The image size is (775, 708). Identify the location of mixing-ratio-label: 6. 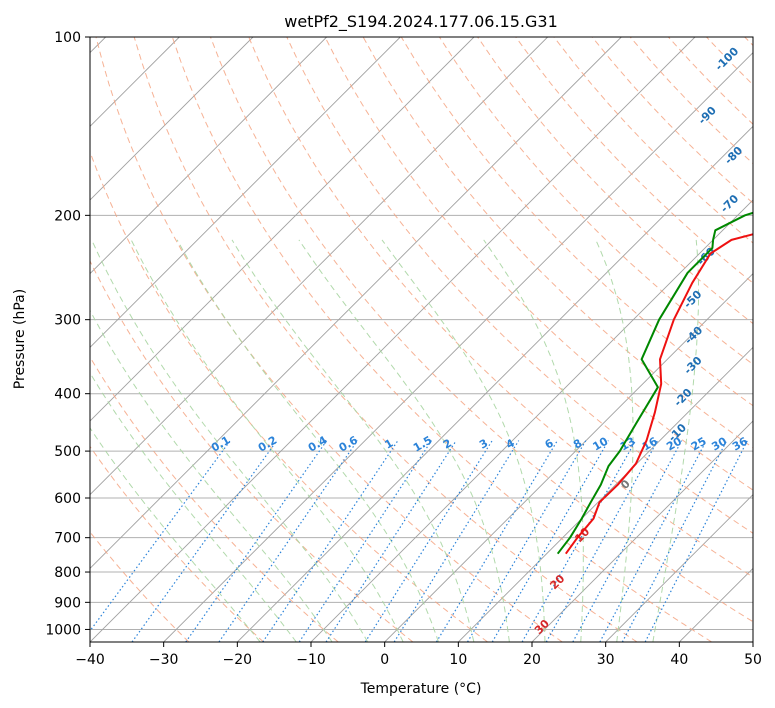
(549, 443).